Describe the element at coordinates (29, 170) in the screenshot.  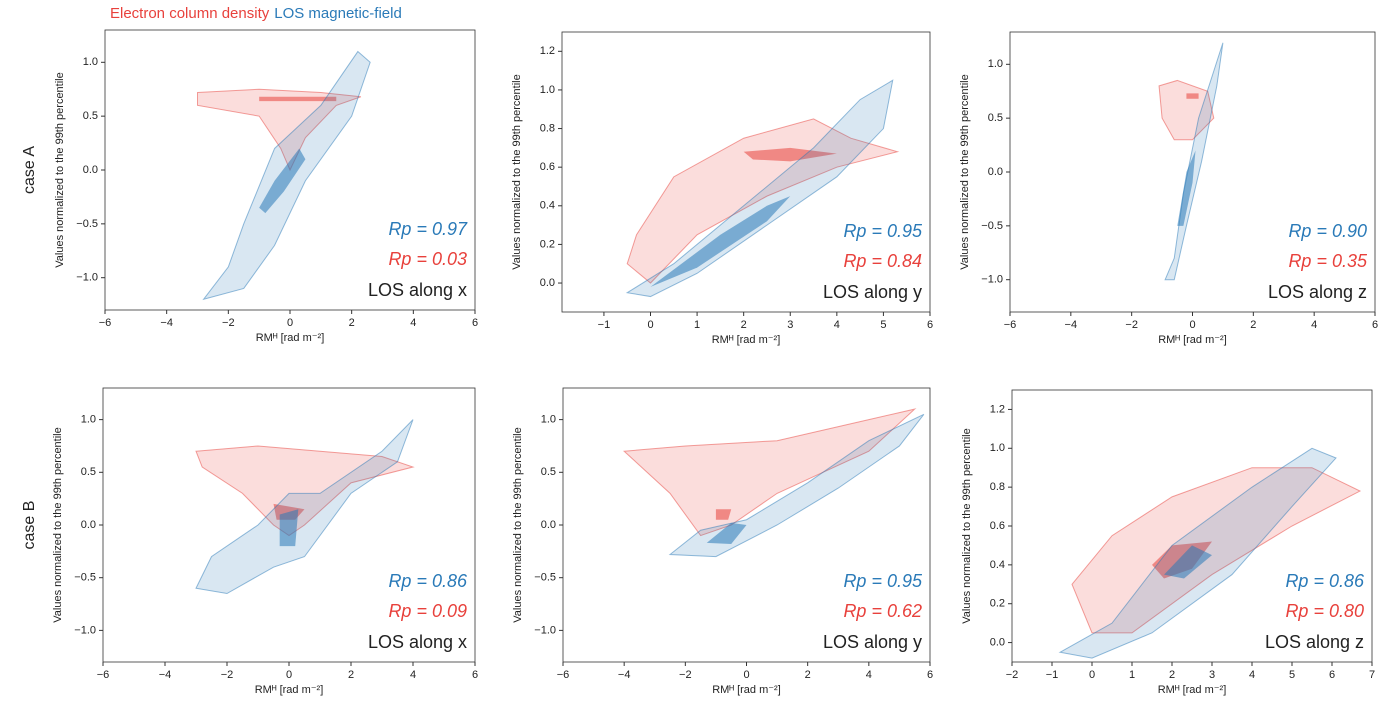
I see `row-label: case A` at that location.